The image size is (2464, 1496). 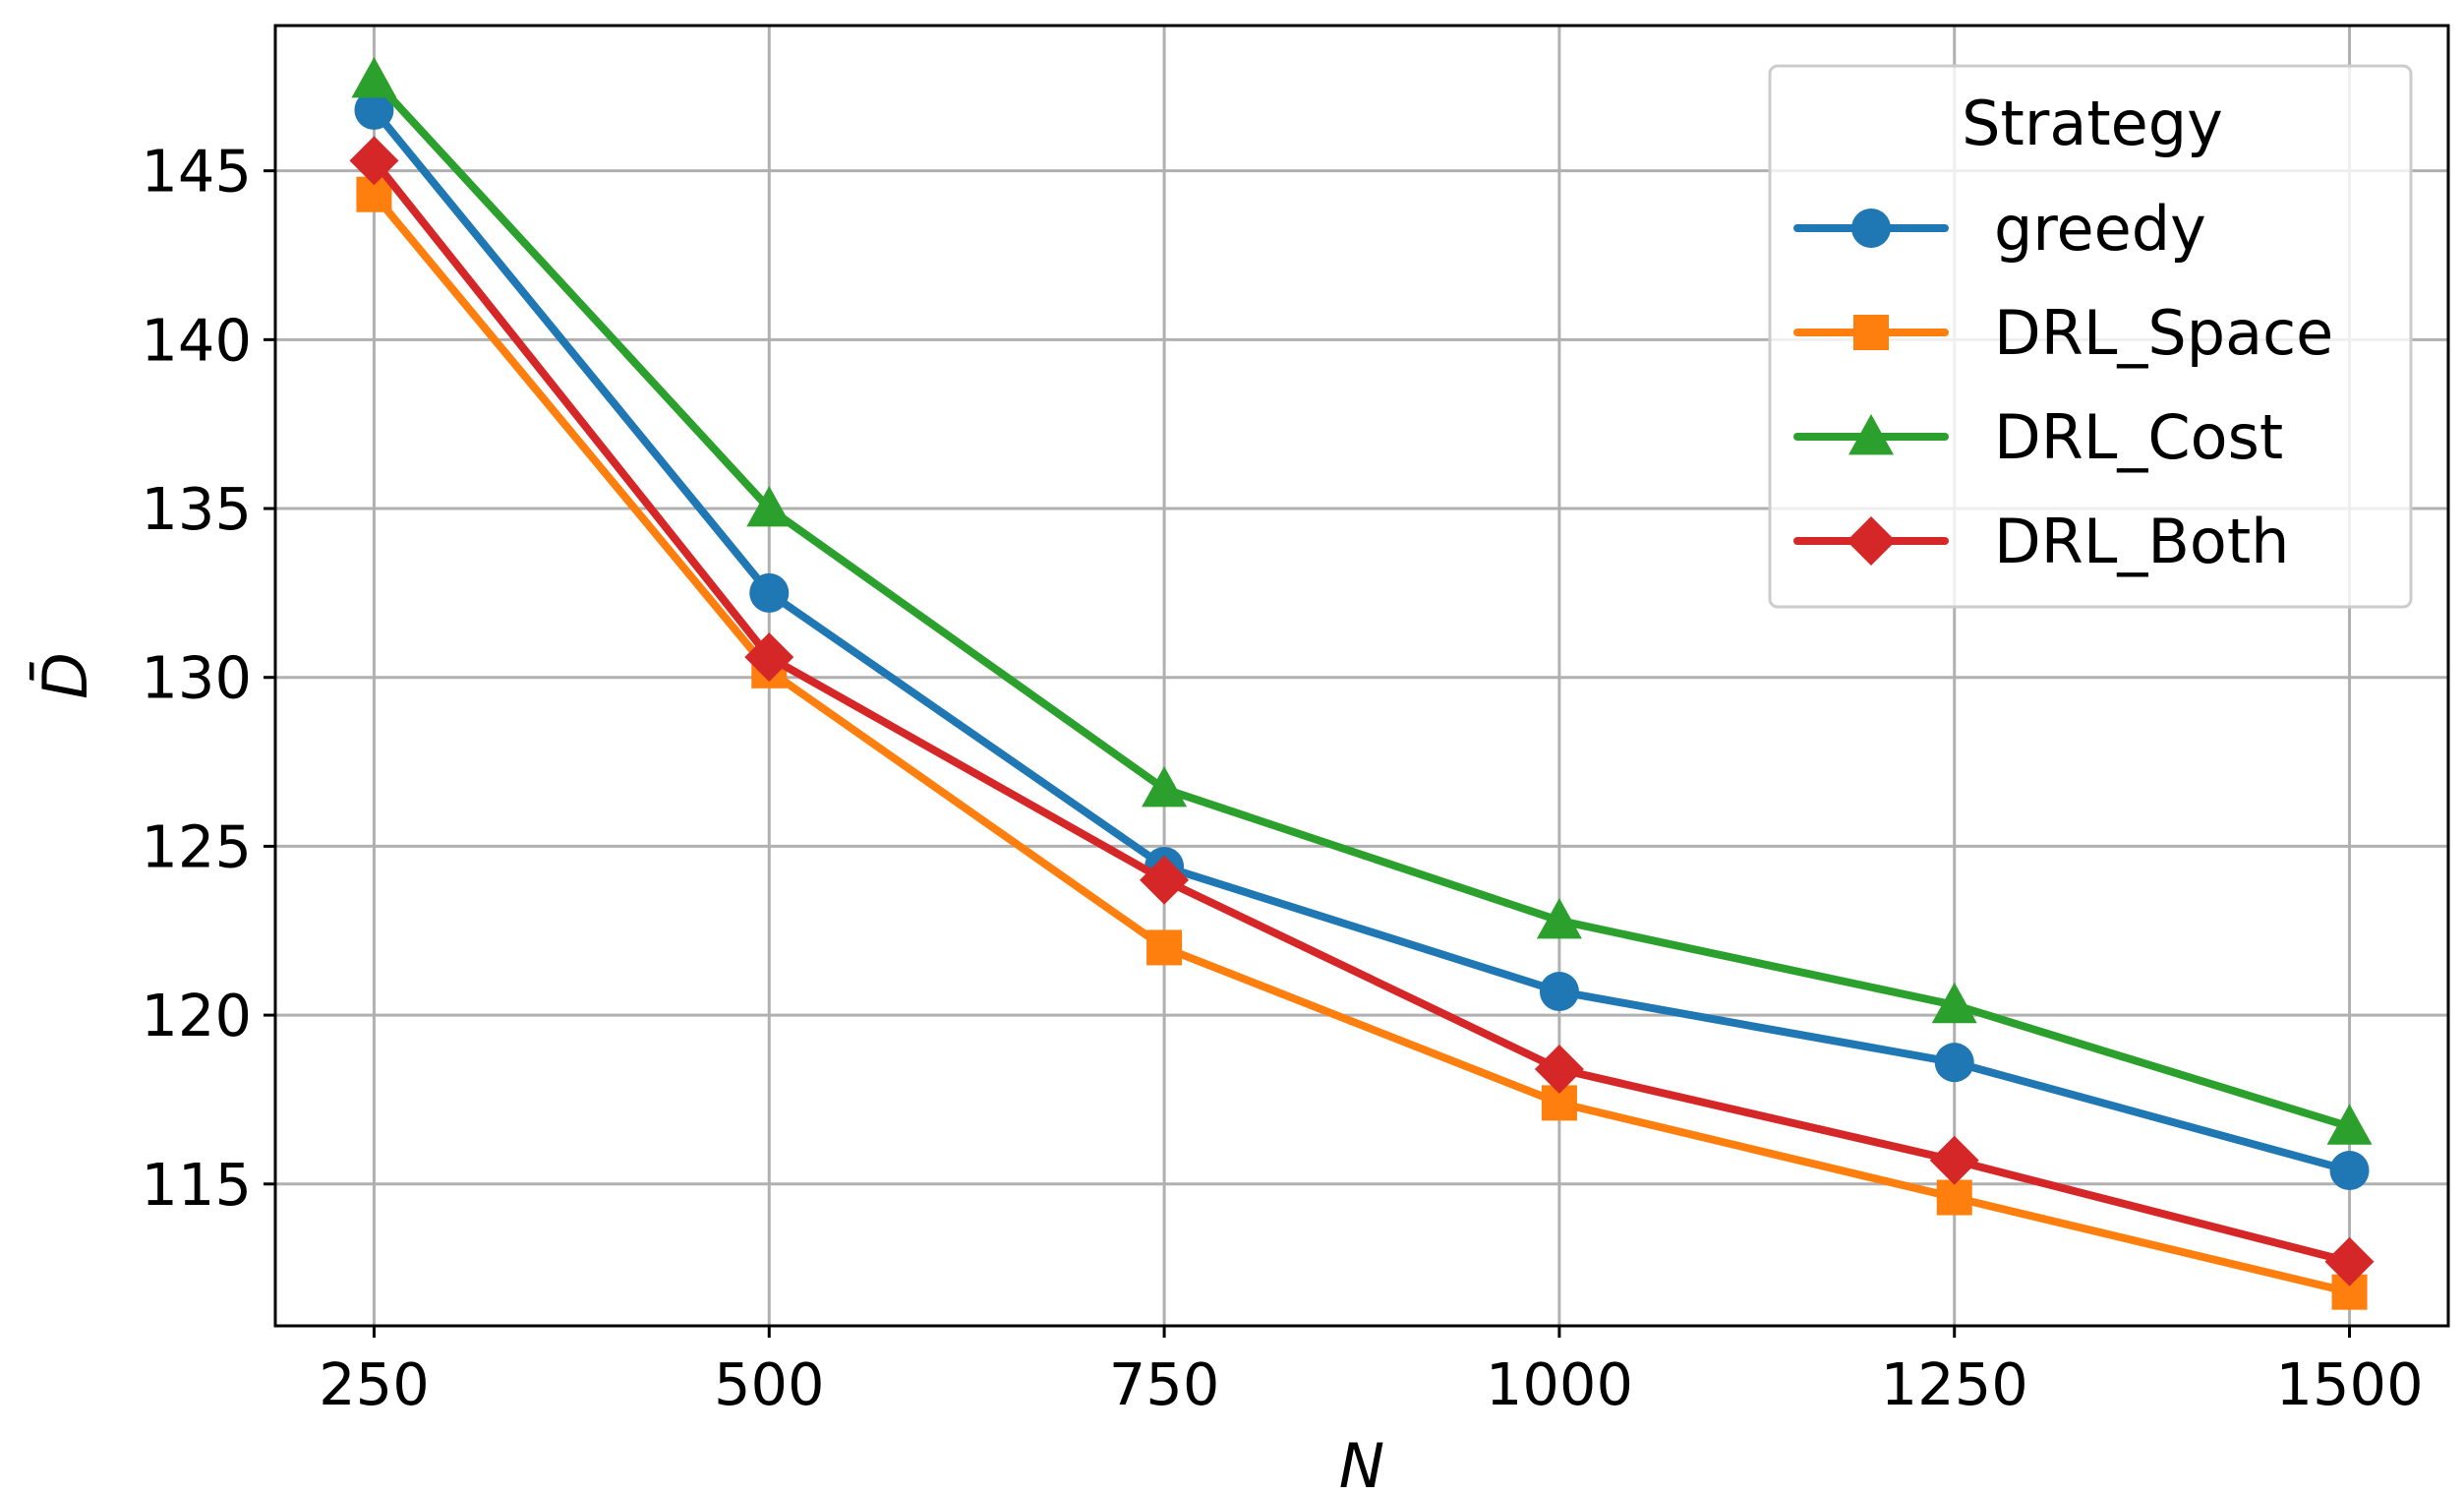 I want to click on y-tick-label: 125, so click(x=196, y=846).